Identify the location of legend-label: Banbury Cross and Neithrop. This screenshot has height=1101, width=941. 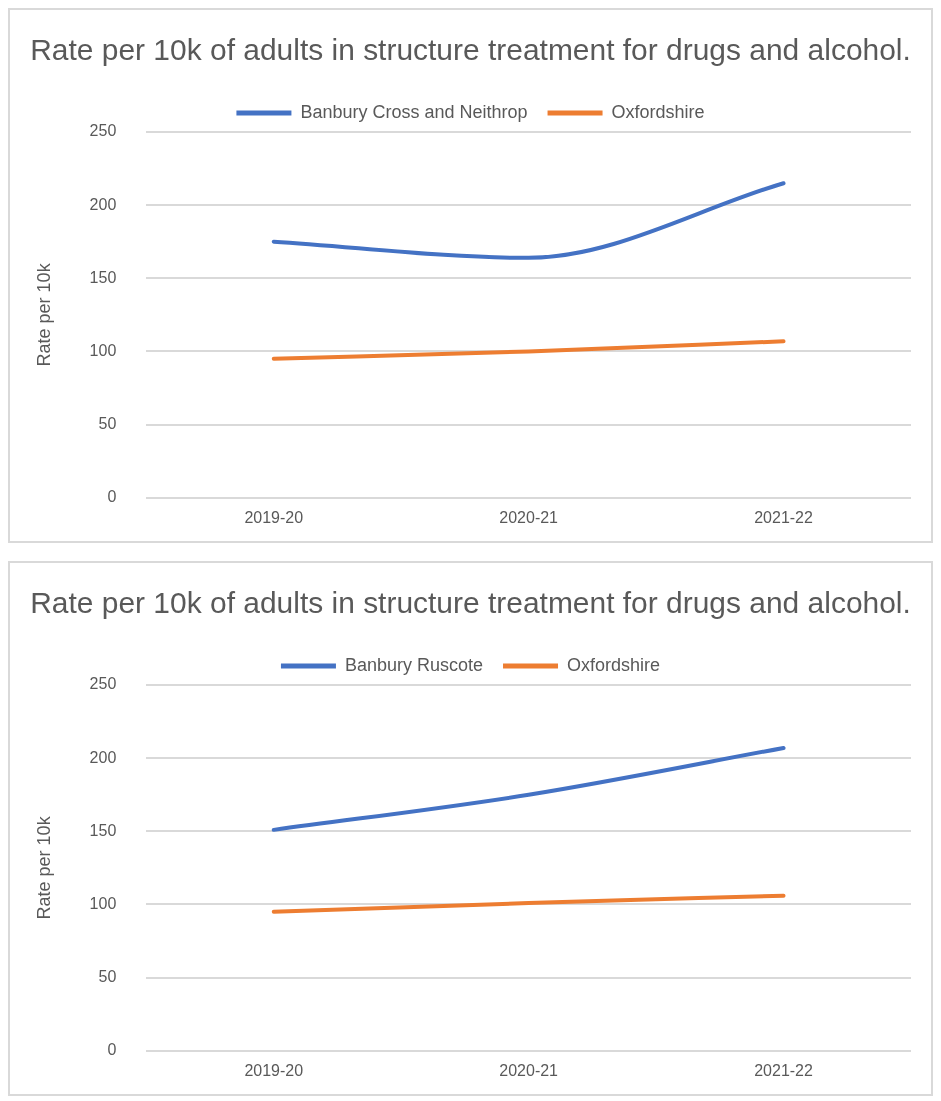
(414, 111).